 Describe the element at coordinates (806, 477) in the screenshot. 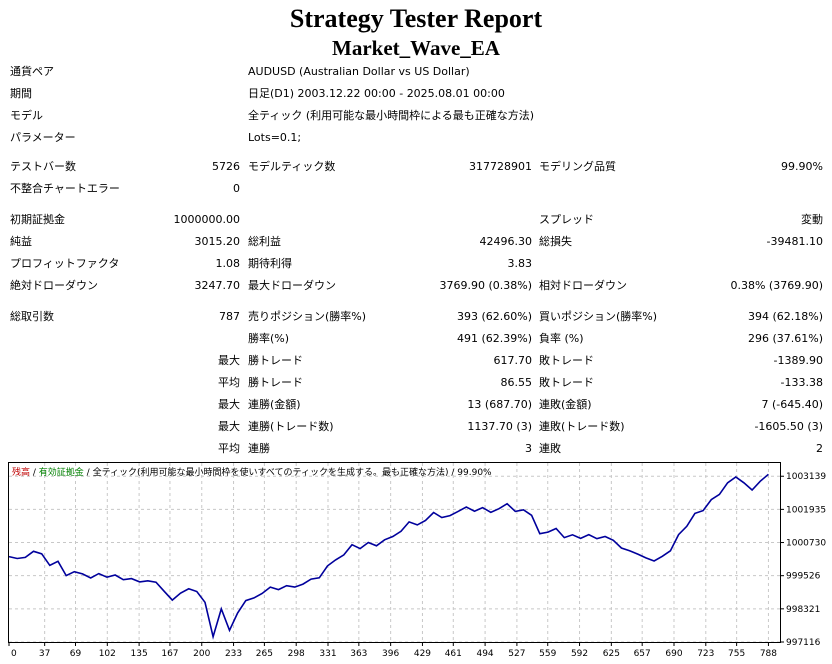

I see `y-tick-label: 1003139` at that location.